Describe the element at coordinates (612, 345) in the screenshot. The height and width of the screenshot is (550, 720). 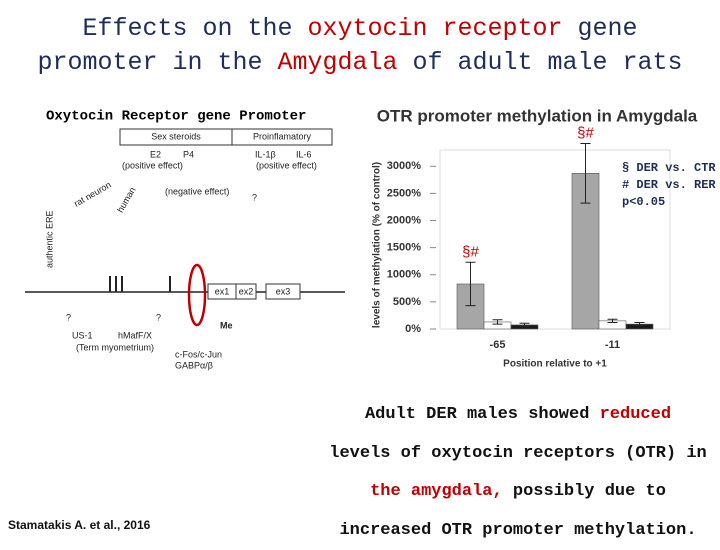
I see `x-tick-label: -11` at that location.